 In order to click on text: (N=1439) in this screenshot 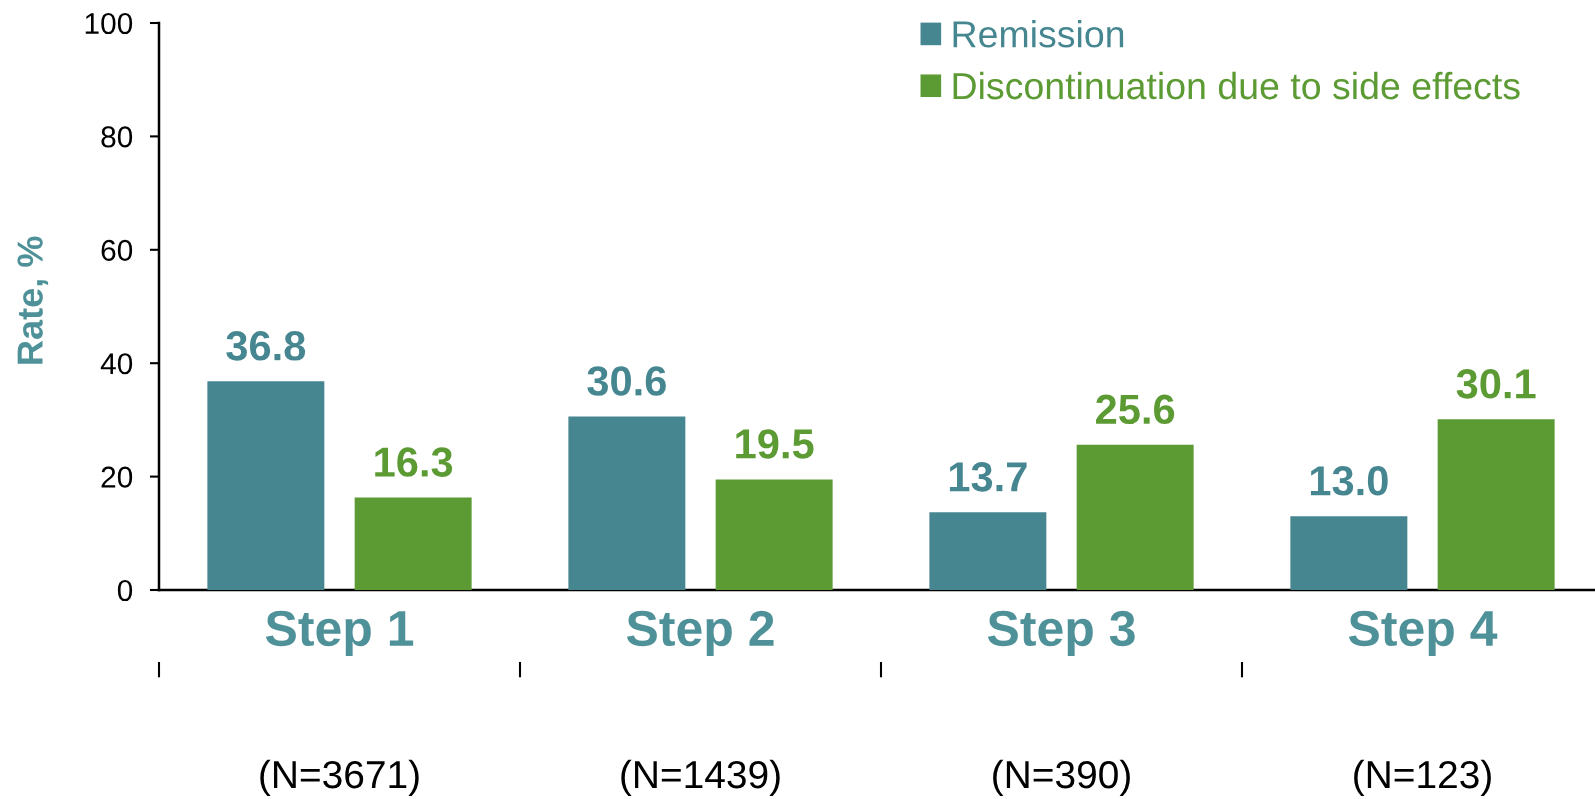, I will do `click(700, 778)`.